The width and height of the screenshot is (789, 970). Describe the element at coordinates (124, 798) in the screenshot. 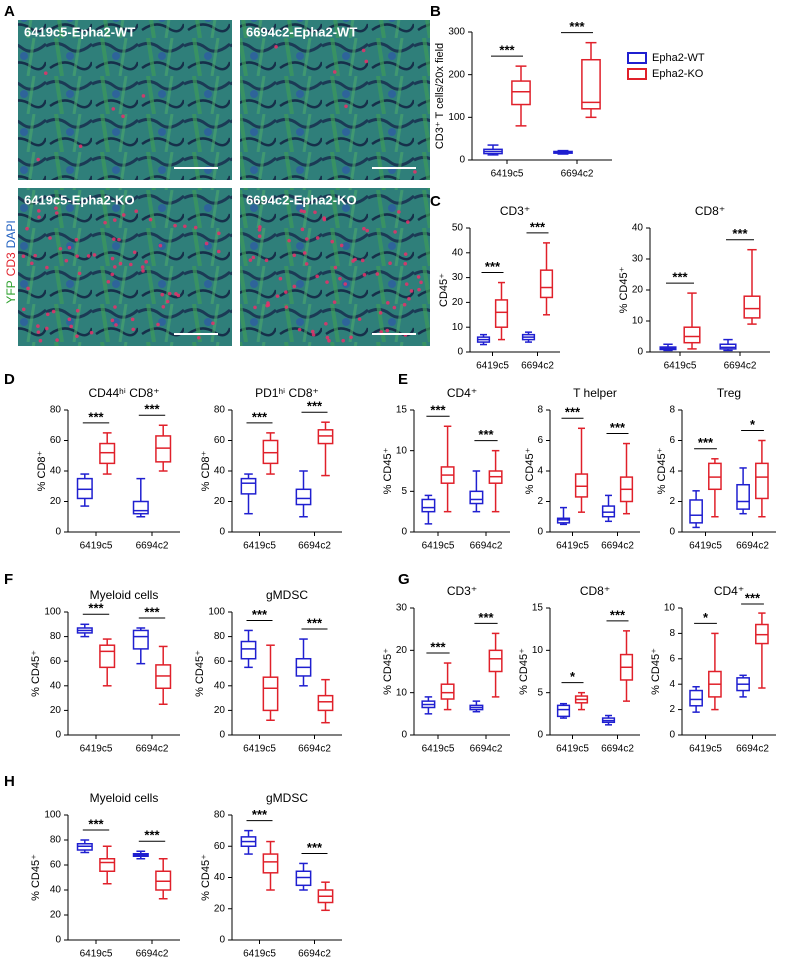

I see `chart-title: Myeloid cells` at that location.